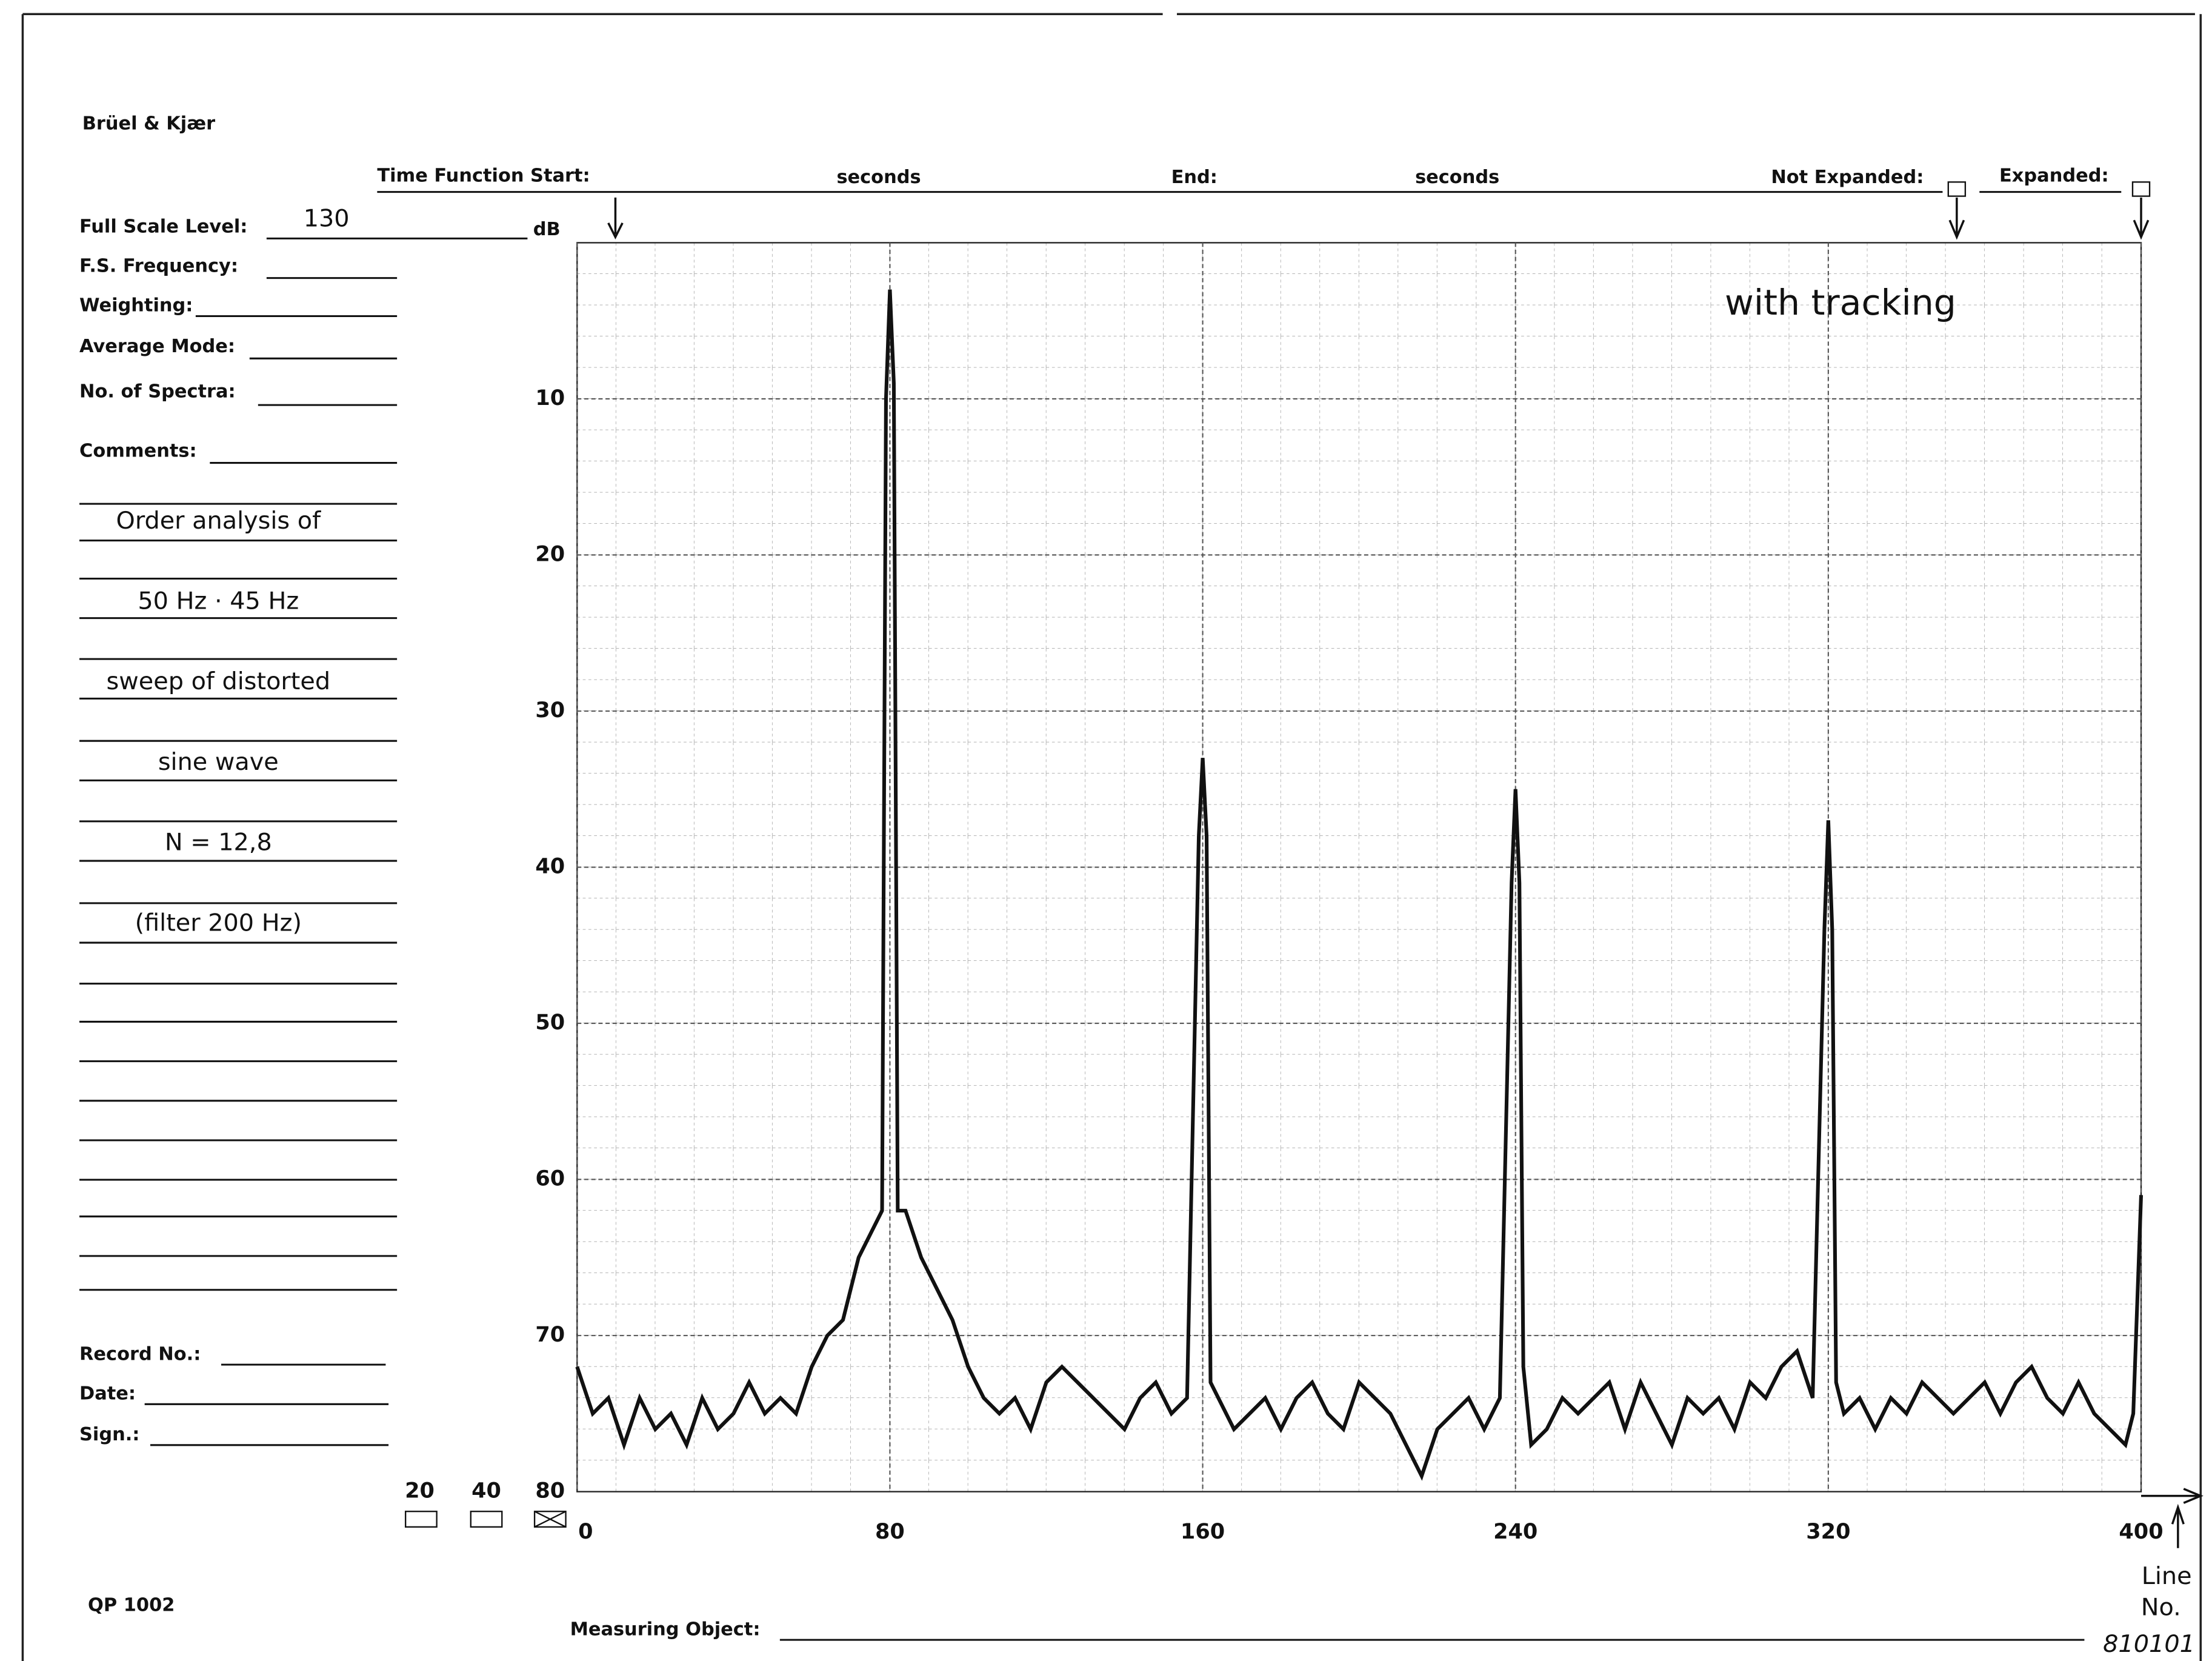 This screenshot has width=2212, height=1661. Describe the element at coordinates (157, 346) in the screenshot. I see `label: Average Mode:` at that location.